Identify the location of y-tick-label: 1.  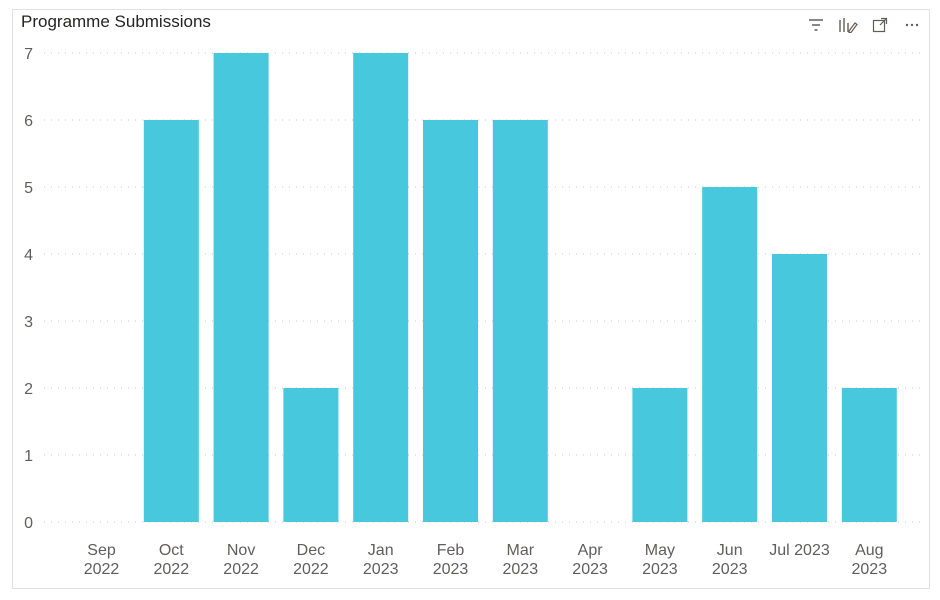
(28, 456).